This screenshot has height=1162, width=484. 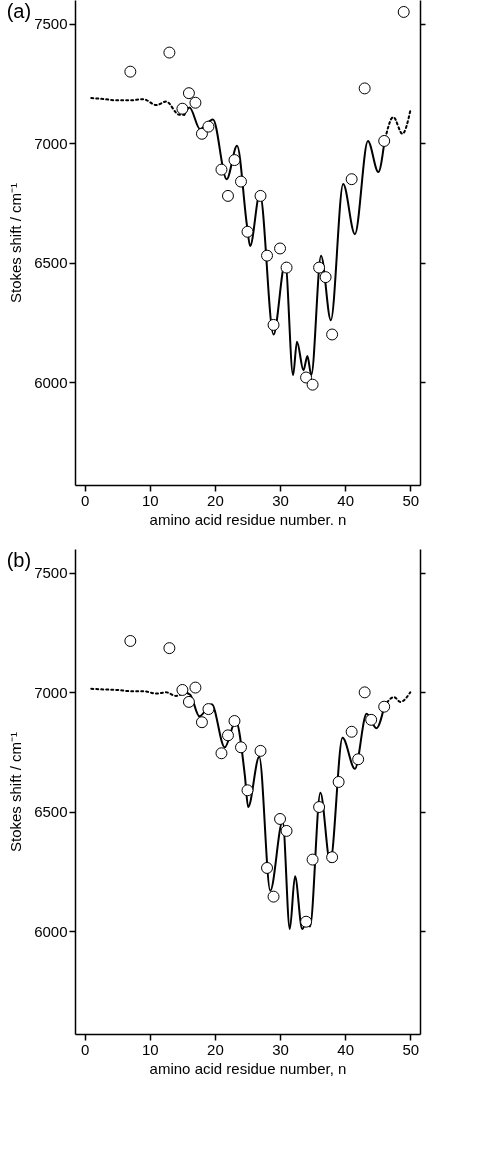 I want to click on chart-title: (b), so click(x=19, y=560).